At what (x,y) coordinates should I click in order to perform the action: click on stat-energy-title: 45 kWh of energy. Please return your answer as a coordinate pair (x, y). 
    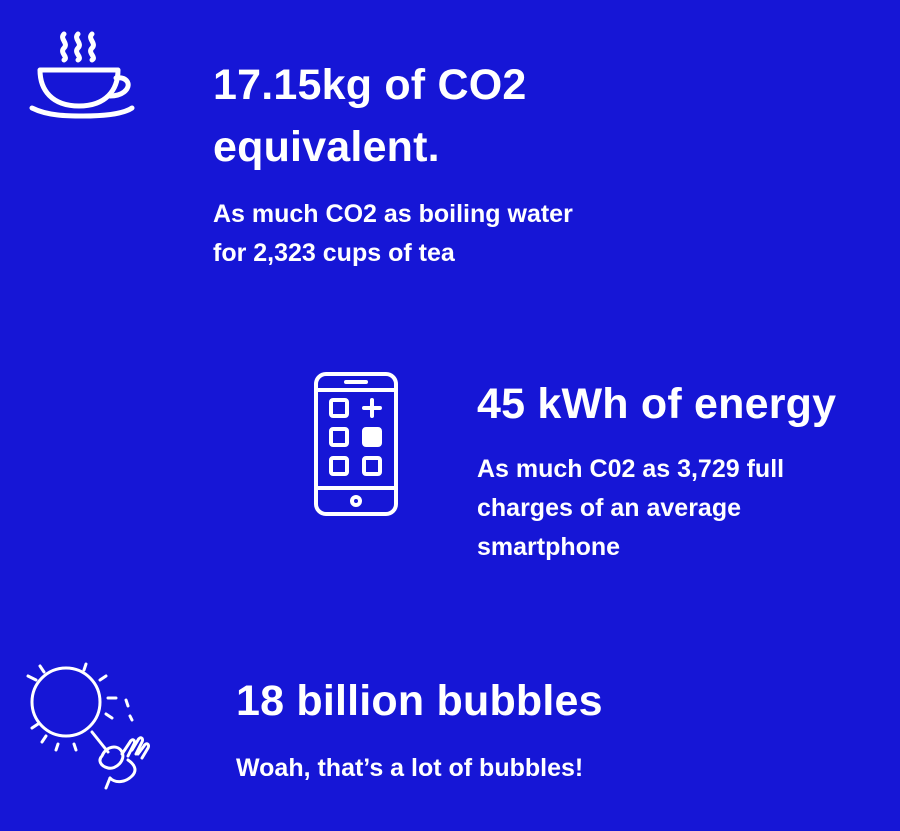
    Looking at the image, I should click on (657, 404).